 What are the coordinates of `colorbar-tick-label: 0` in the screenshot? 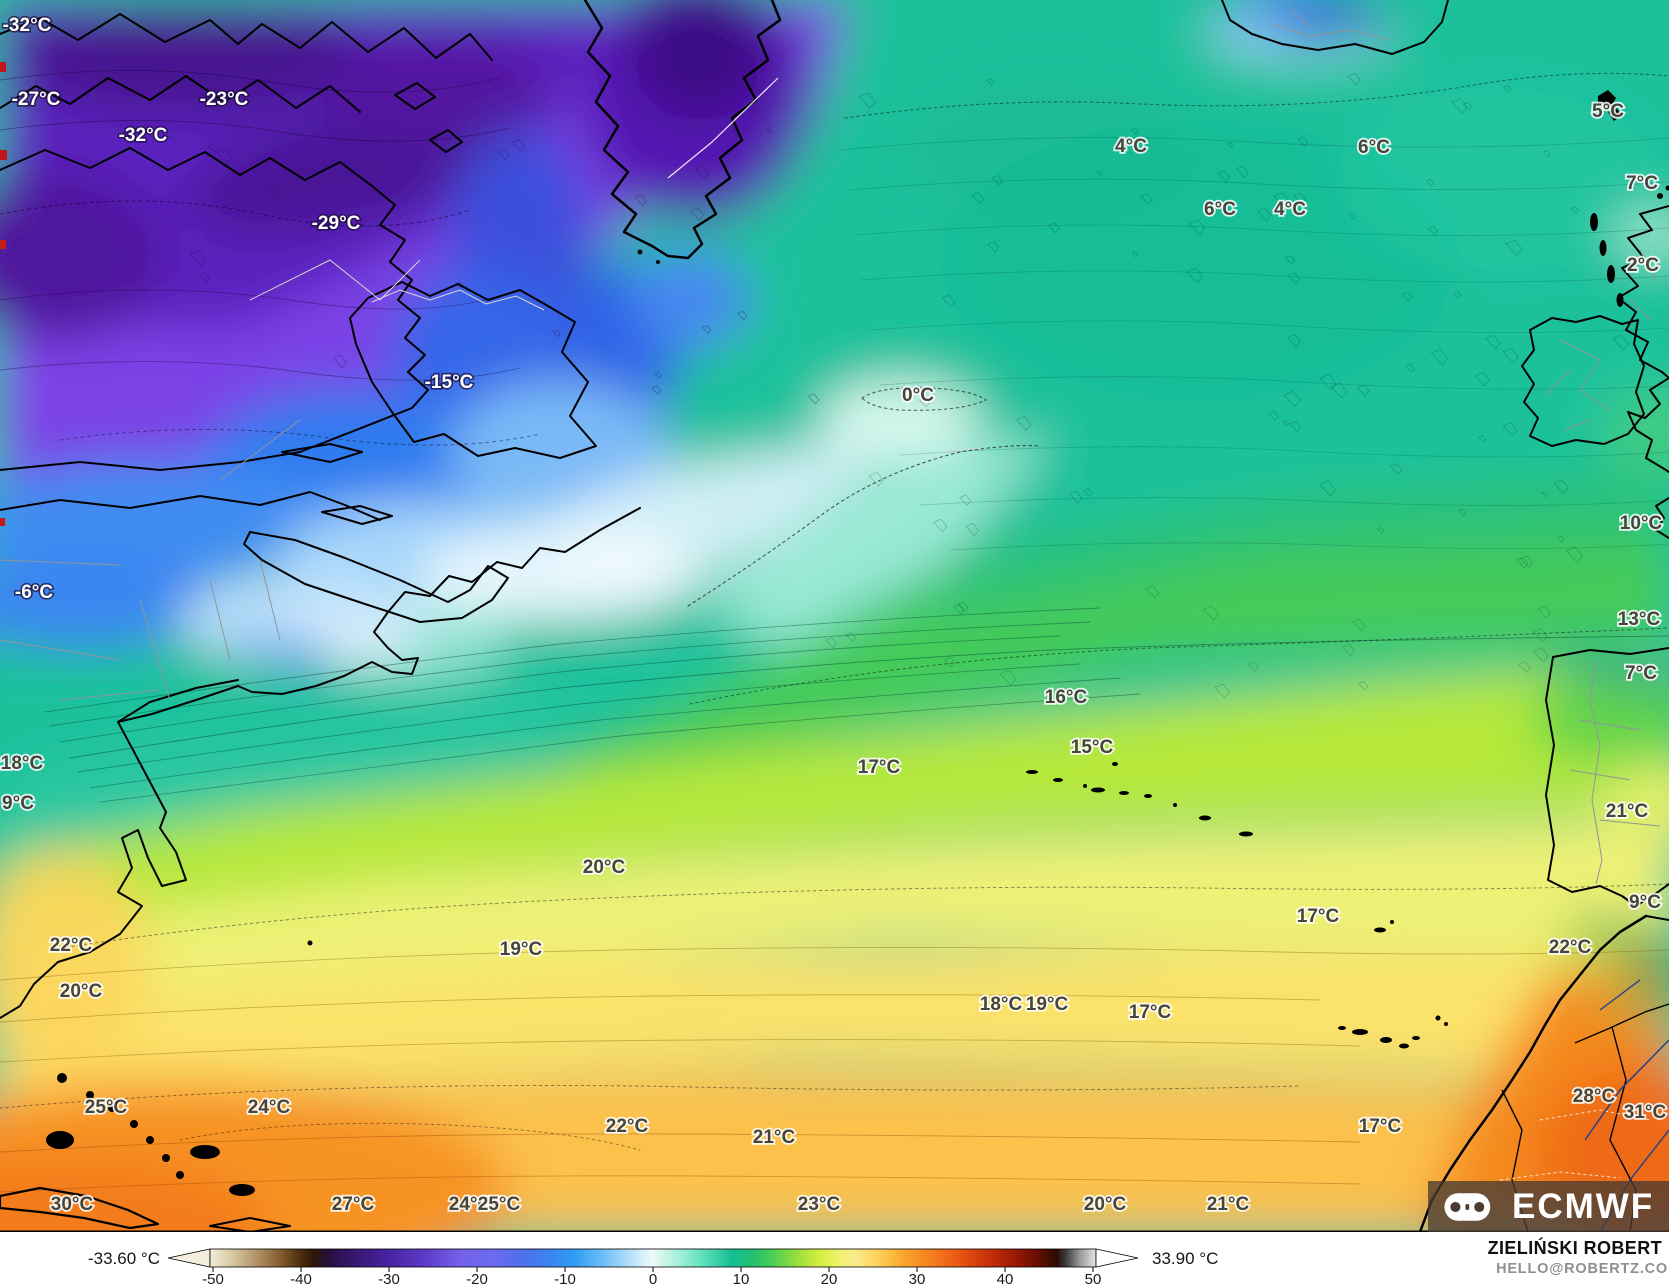 It's located at (653, 1279).